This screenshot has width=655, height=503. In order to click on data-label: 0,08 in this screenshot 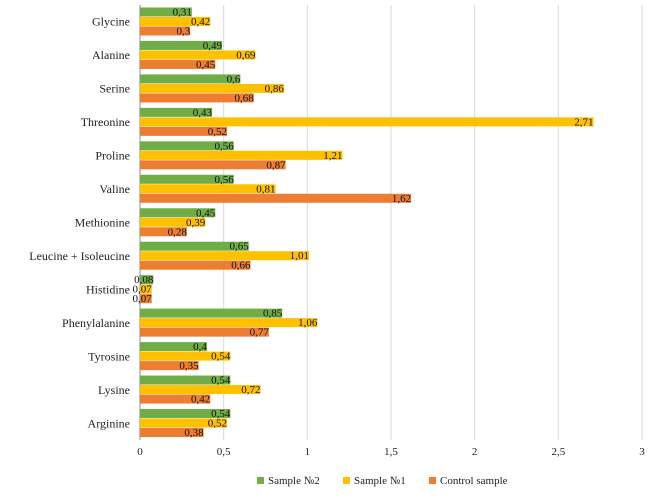, I will do `click(144, 280)`.